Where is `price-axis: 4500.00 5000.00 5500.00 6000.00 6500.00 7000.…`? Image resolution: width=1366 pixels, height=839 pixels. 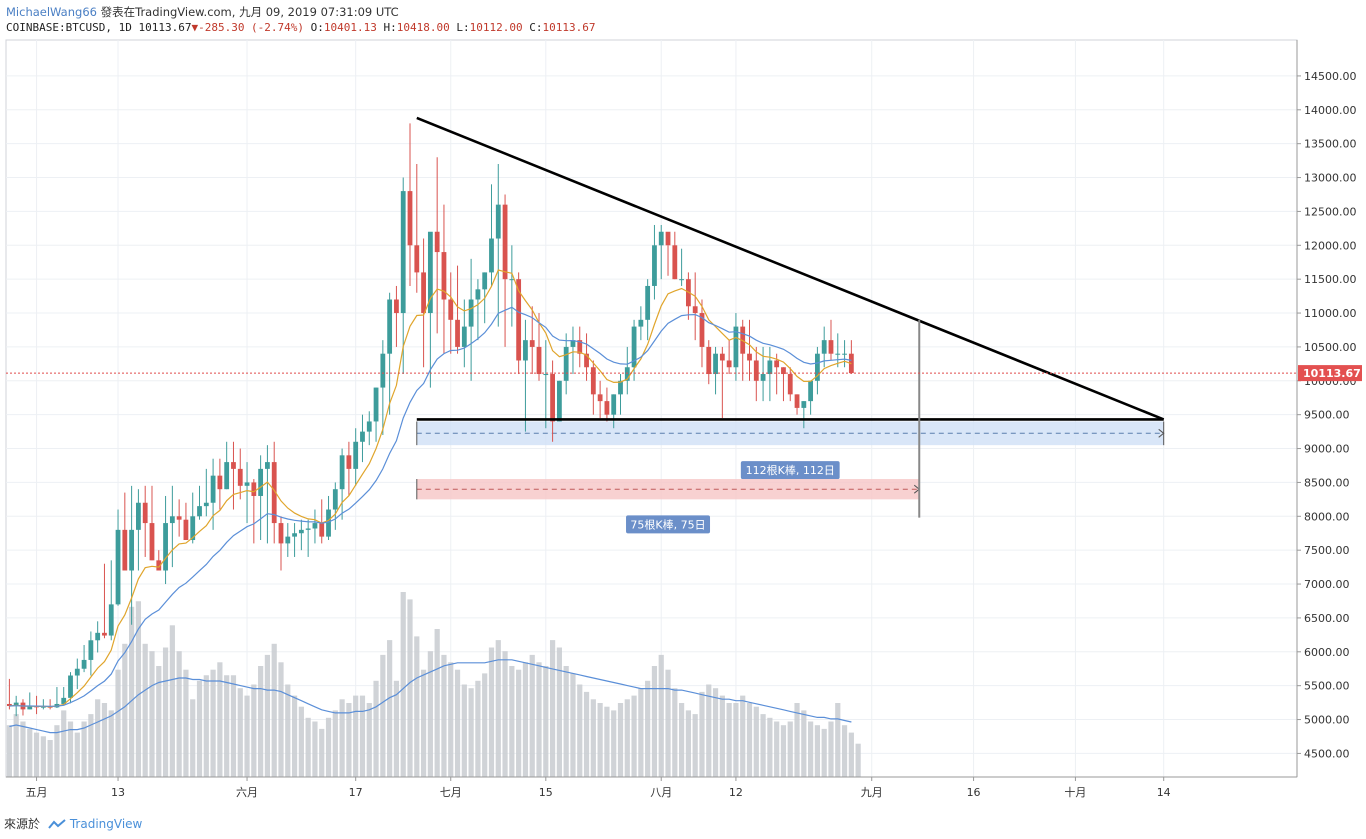
price-axis: 4500.00 5000.00 5500.00 6000.00 6500.00 7000.… is located at coordinates (1329, 408).